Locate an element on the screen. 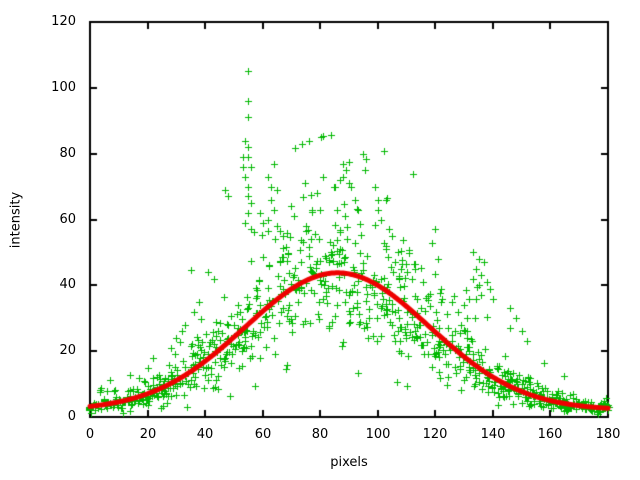 The image size is (640, 480). y-tick-label: 80 is located at coordinates (67, 153).